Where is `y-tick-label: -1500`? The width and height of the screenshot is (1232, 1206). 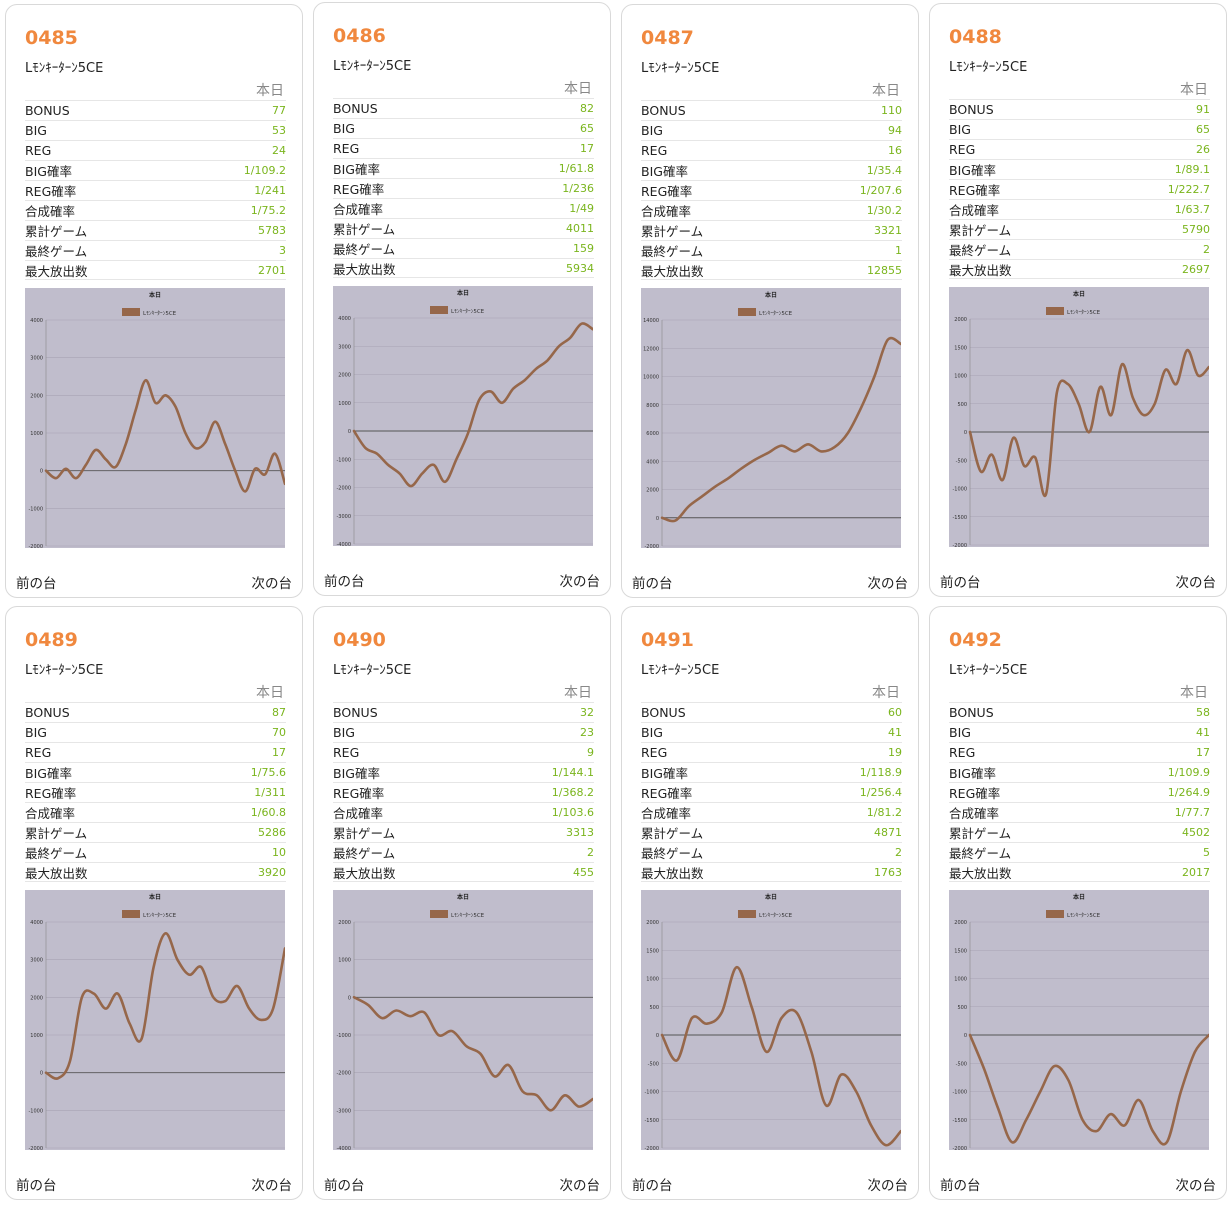 y-tick-label: -1500 is located at coordinates (959, 1121).